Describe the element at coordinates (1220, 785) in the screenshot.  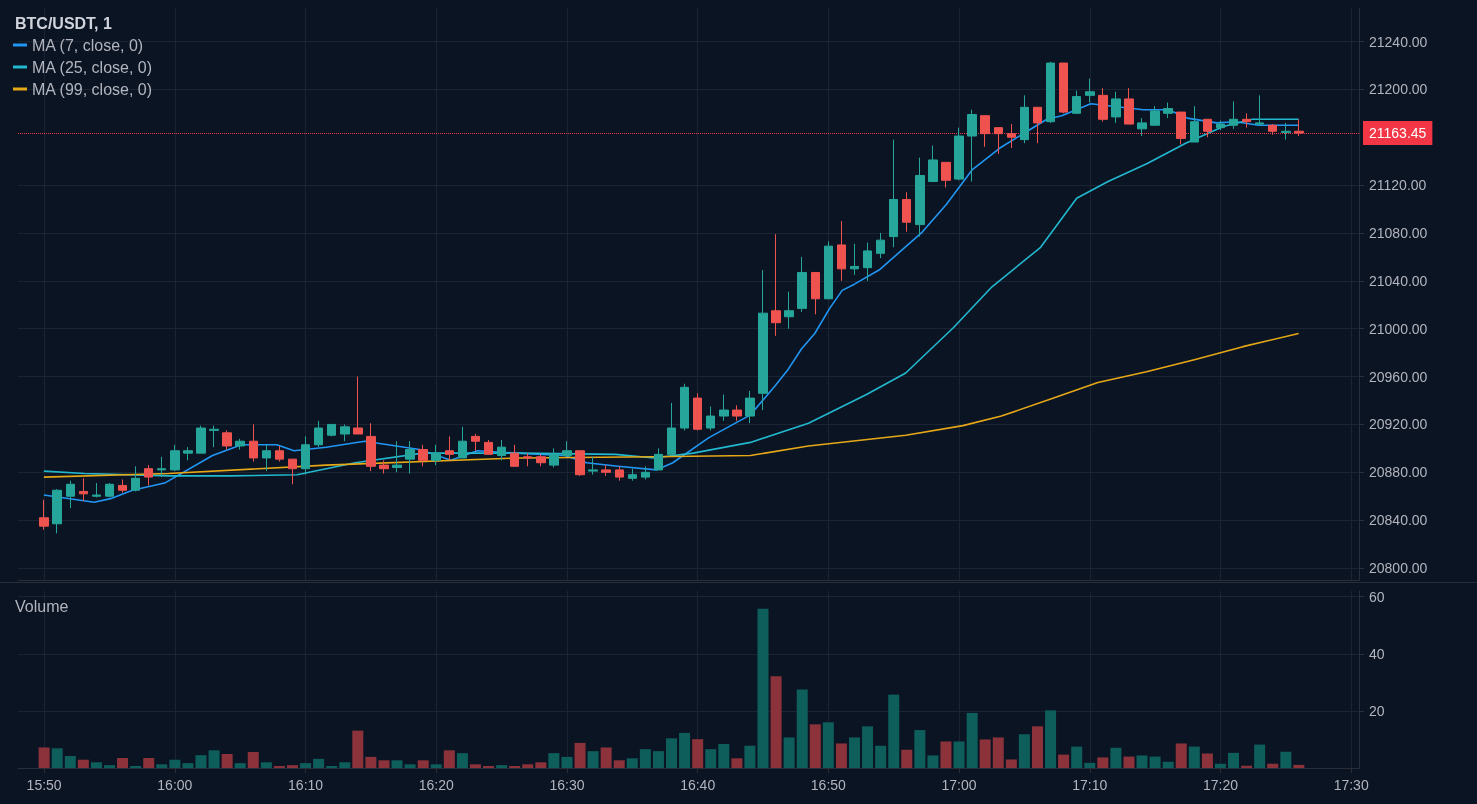
I see `x-tick-label: 17:20` at that location.